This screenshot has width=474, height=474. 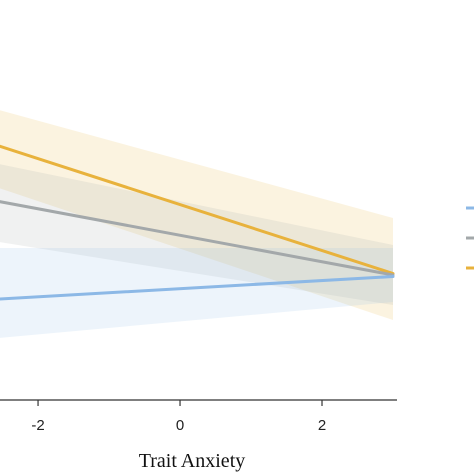 What do you see at coordinates (192, 461) in the screenshot?
I see `x-axis-title: Trait Anxiety` at bounding box center [192, 461].